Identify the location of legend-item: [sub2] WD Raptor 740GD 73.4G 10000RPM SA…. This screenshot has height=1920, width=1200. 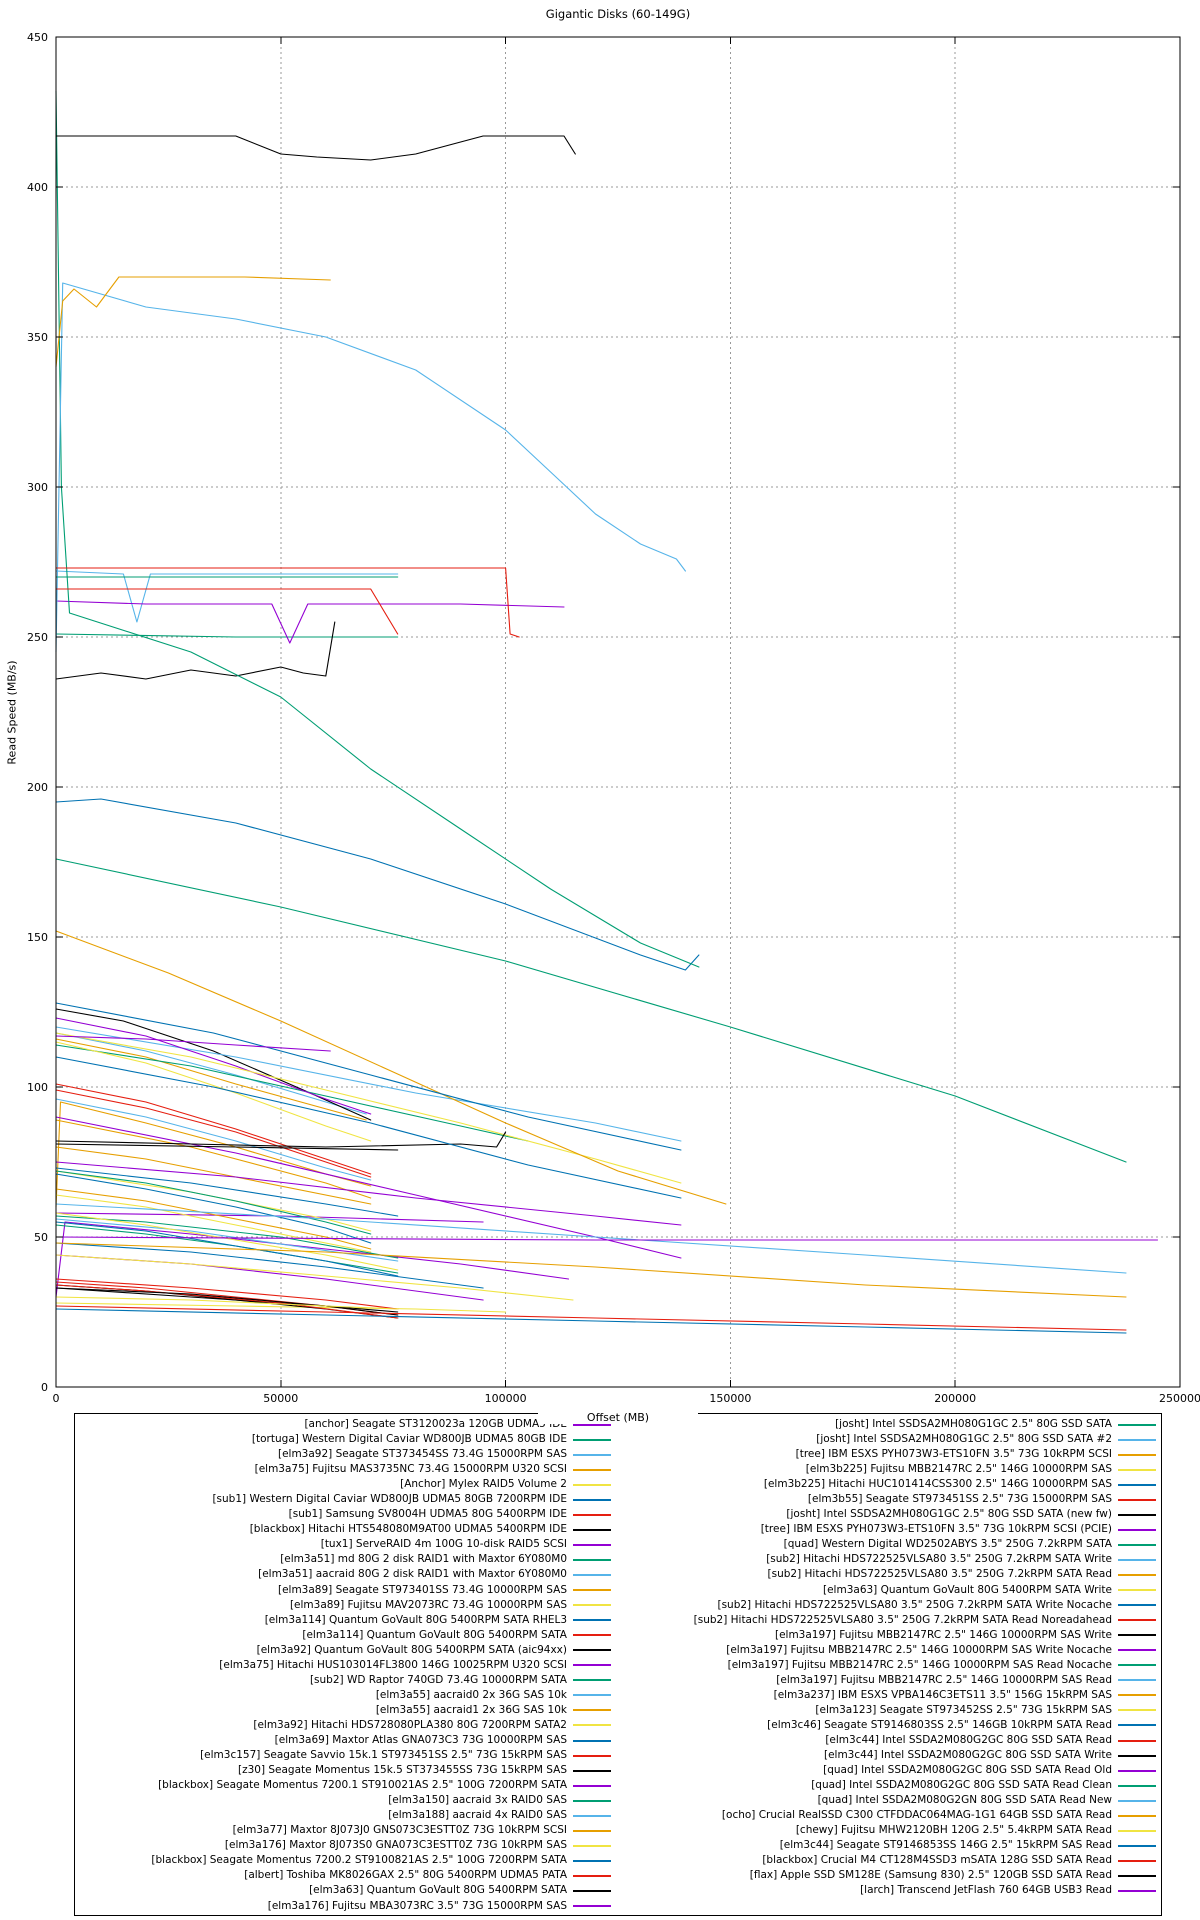
(343, 1680).